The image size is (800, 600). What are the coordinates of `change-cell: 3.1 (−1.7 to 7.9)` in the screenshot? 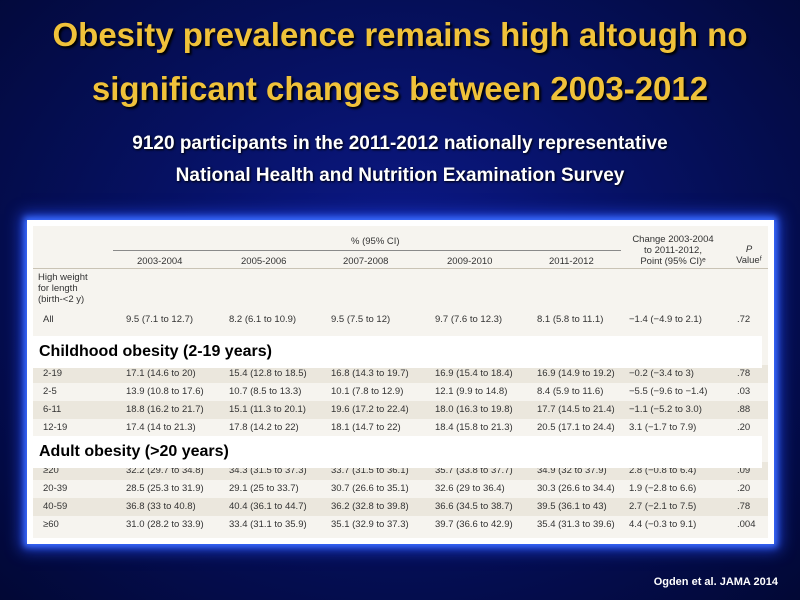 It's located at (663, 427).